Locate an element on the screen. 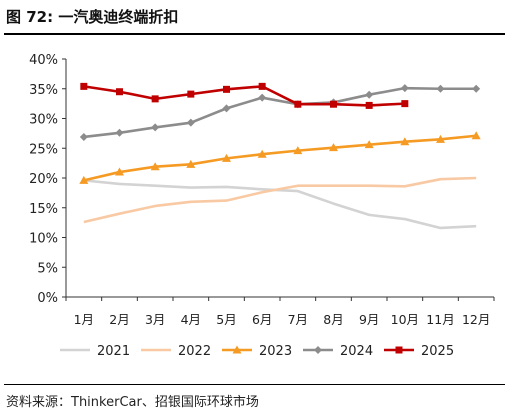 The height and width of the screenshot is (417, 513). series-line-2021 is located at coordinates (280, 204).